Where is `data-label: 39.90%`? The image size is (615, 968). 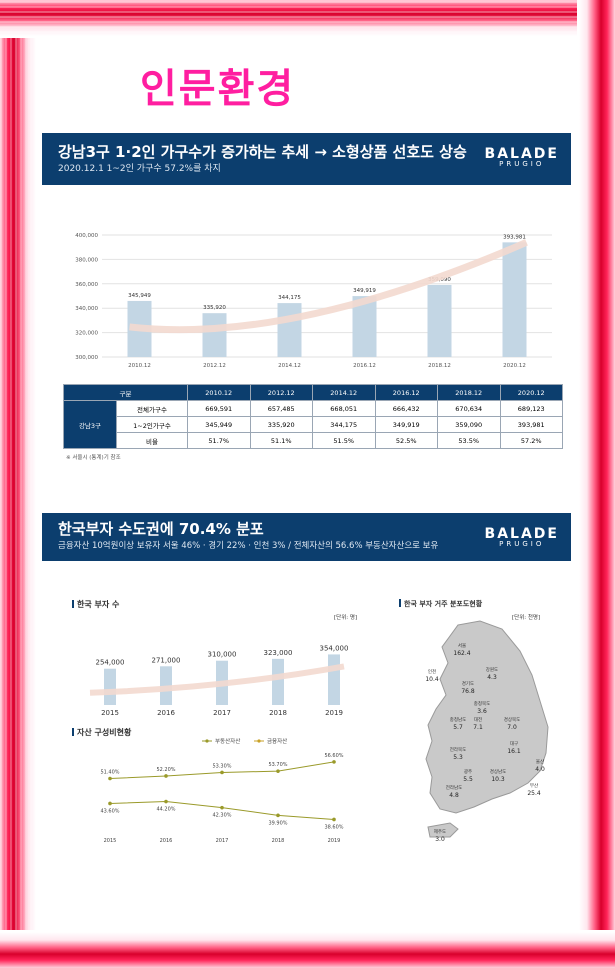
data-label: 39.90% is located at coordinates (277, 823).